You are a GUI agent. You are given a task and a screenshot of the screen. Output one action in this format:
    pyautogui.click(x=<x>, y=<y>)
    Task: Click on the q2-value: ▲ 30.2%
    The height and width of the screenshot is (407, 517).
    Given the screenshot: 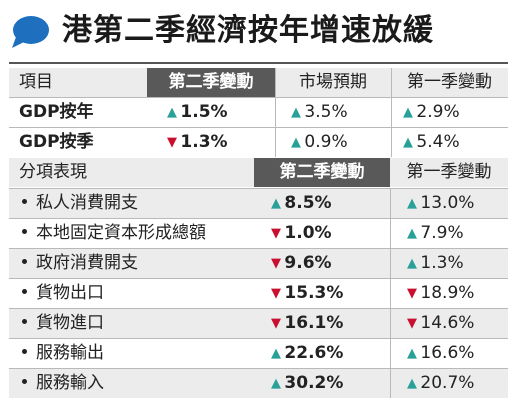 What is the action you would take?
    pyautogui.click(x=326, y=383)
    